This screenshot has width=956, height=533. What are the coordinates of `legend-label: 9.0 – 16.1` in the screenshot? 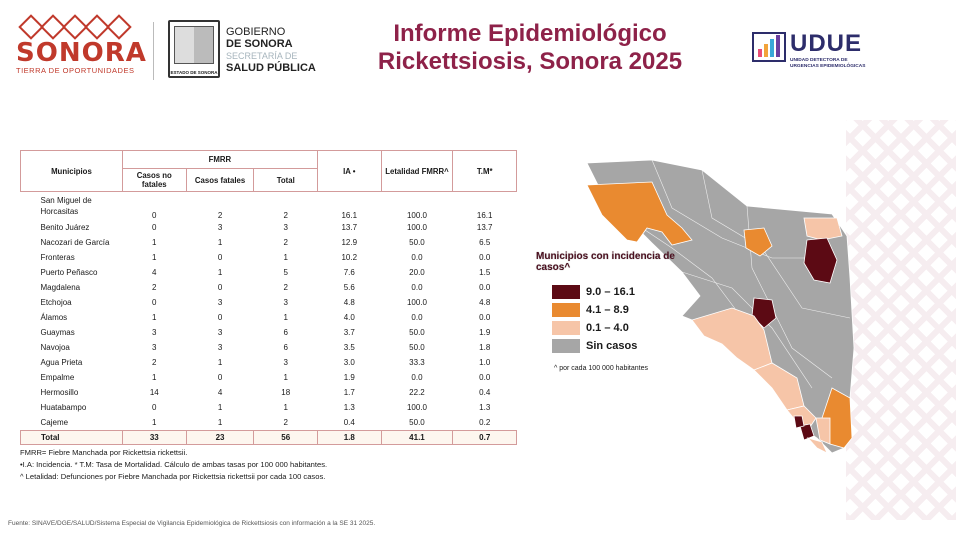 It's located at (610, 292).